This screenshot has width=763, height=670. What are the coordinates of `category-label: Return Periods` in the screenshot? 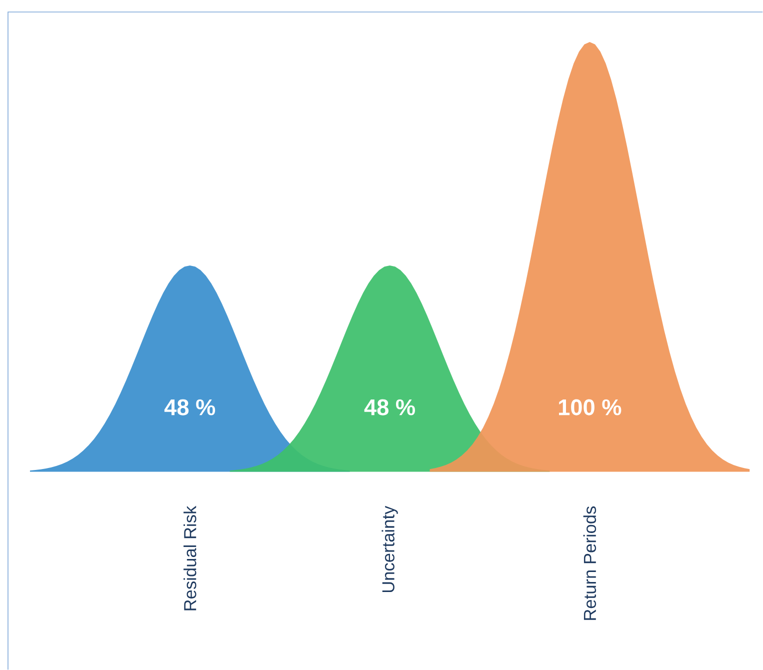 It's located at (589, 563).